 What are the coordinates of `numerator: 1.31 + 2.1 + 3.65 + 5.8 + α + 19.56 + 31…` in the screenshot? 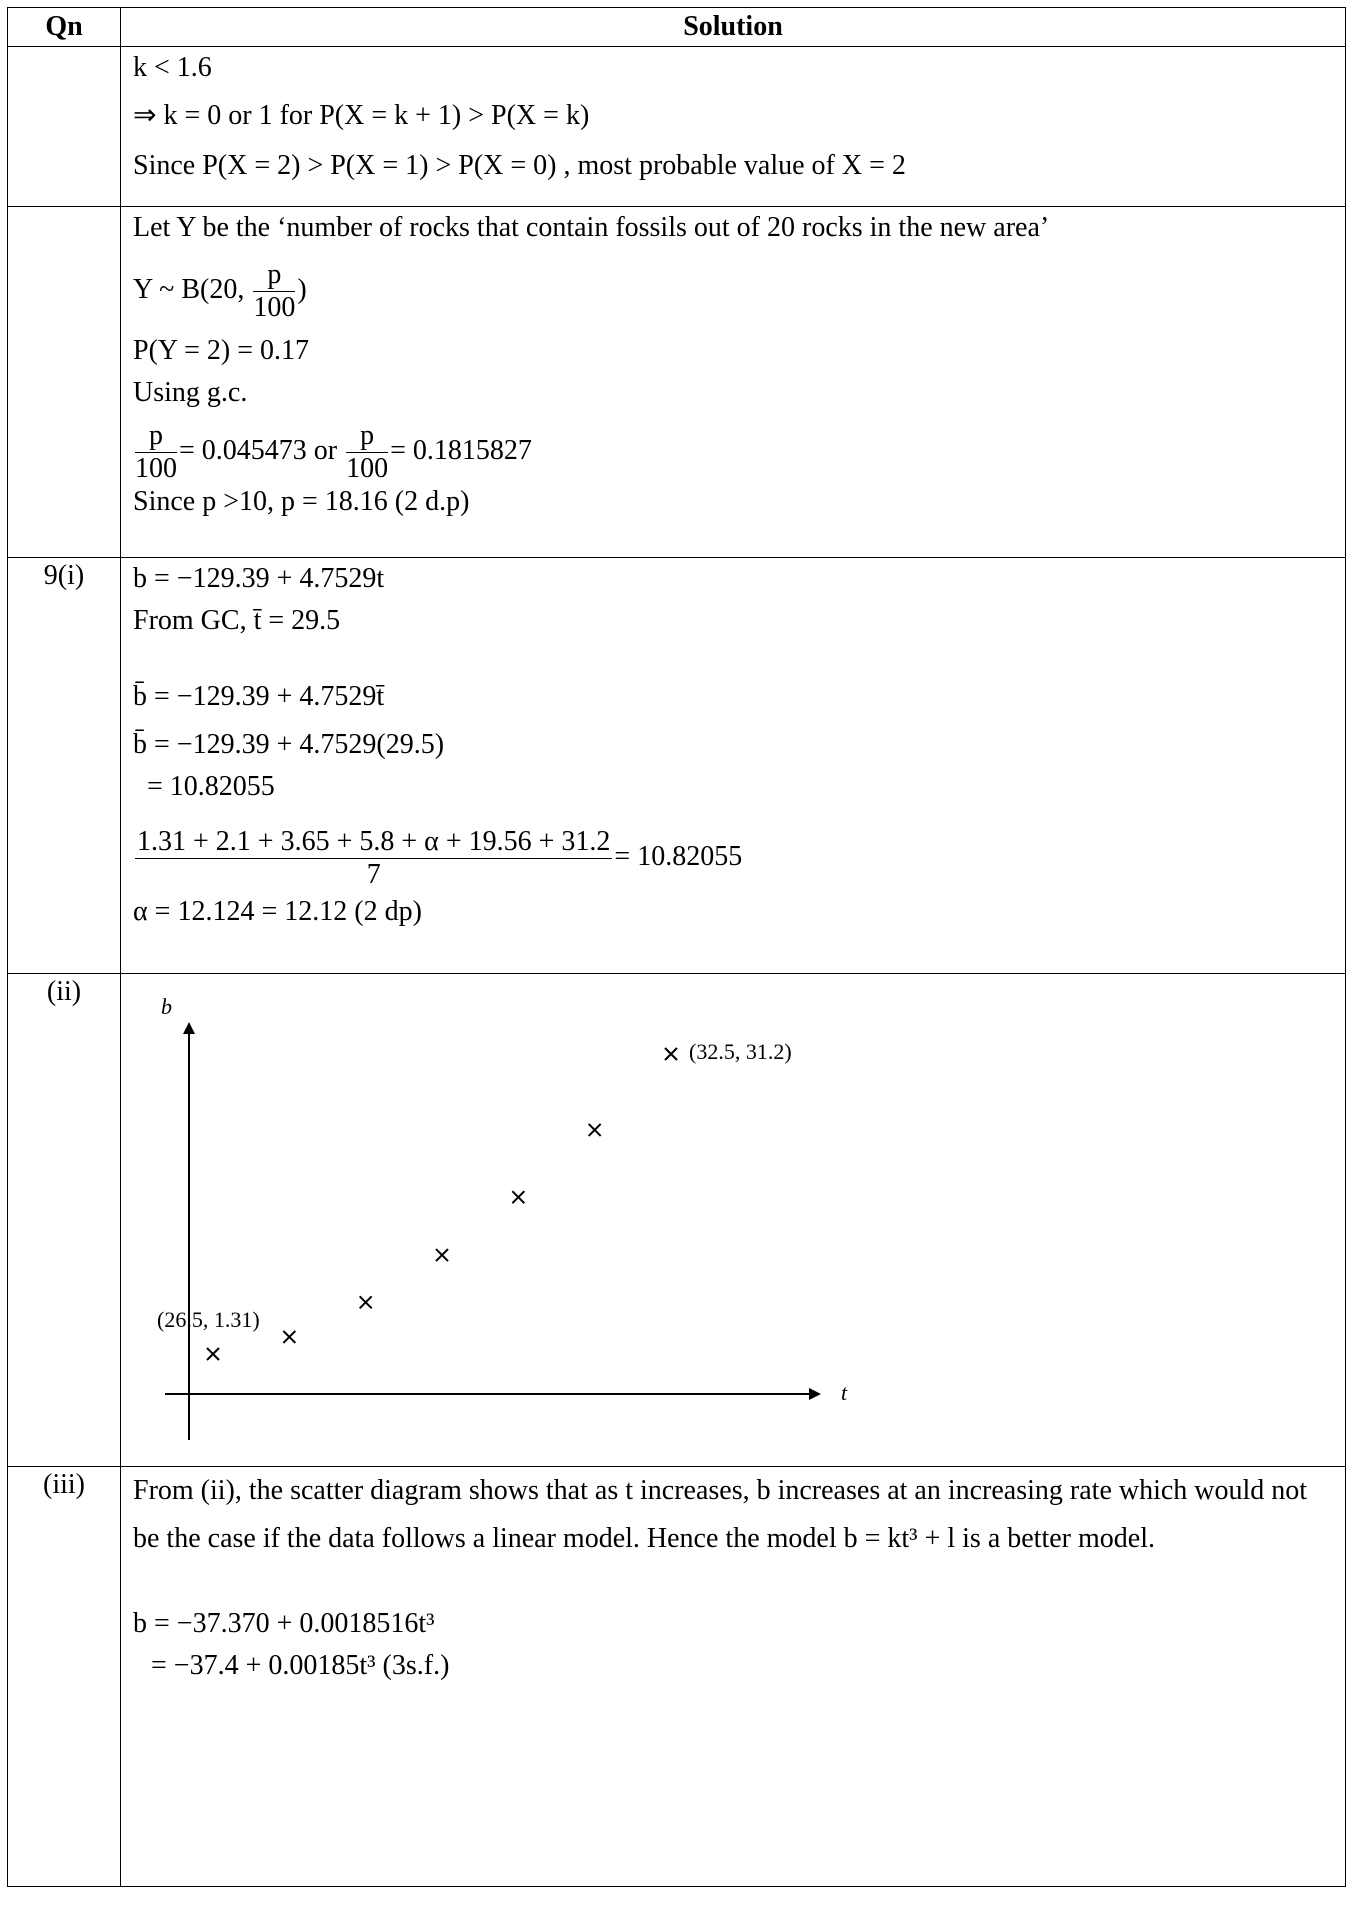 It's located at (374, 842).